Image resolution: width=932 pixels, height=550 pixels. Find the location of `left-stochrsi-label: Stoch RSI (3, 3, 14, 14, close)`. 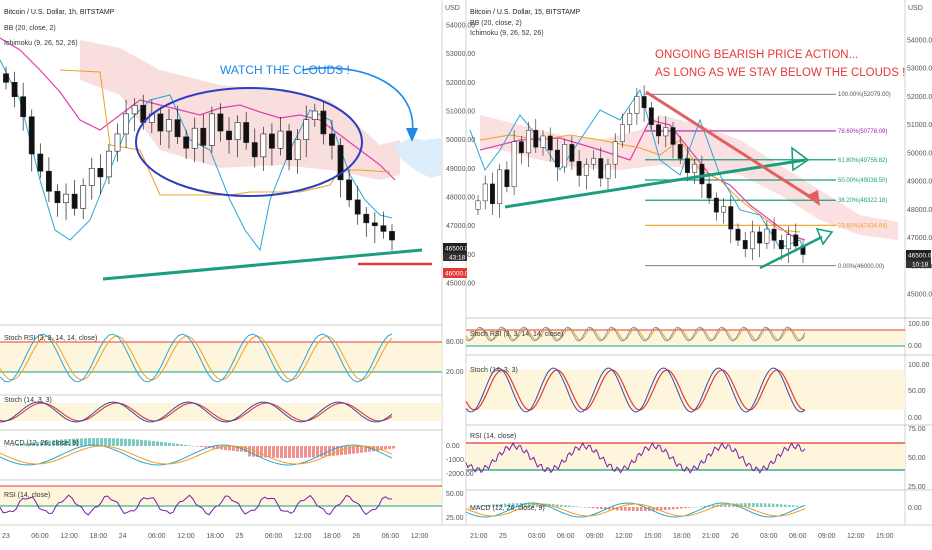

left-stochrsi-label: Stoch RSI (3, 3, 14, 14, close) is located at coordinates (50, 338).